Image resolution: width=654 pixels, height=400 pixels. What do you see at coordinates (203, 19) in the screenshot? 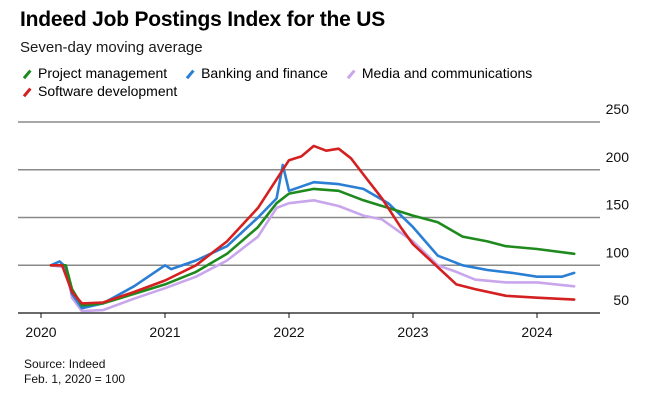
I see `chart-title: Indeed Job Postings Index for the US` at bounding box center [203, 19].